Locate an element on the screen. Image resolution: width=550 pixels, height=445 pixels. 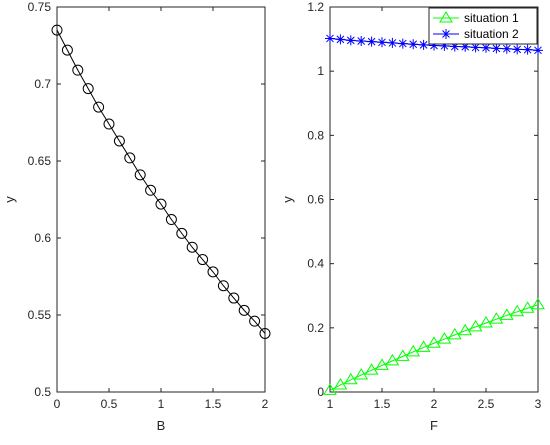
x-tick-label: 0 is located at coordinates (57, 404).